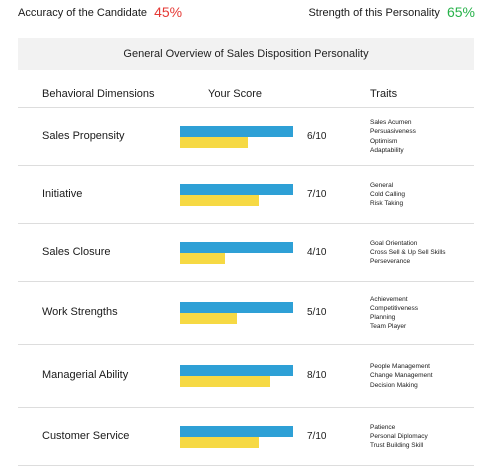  Describe the element at coordinates (394, 385) in the screenshot. I see `trait-item: Decision Making` at that location.